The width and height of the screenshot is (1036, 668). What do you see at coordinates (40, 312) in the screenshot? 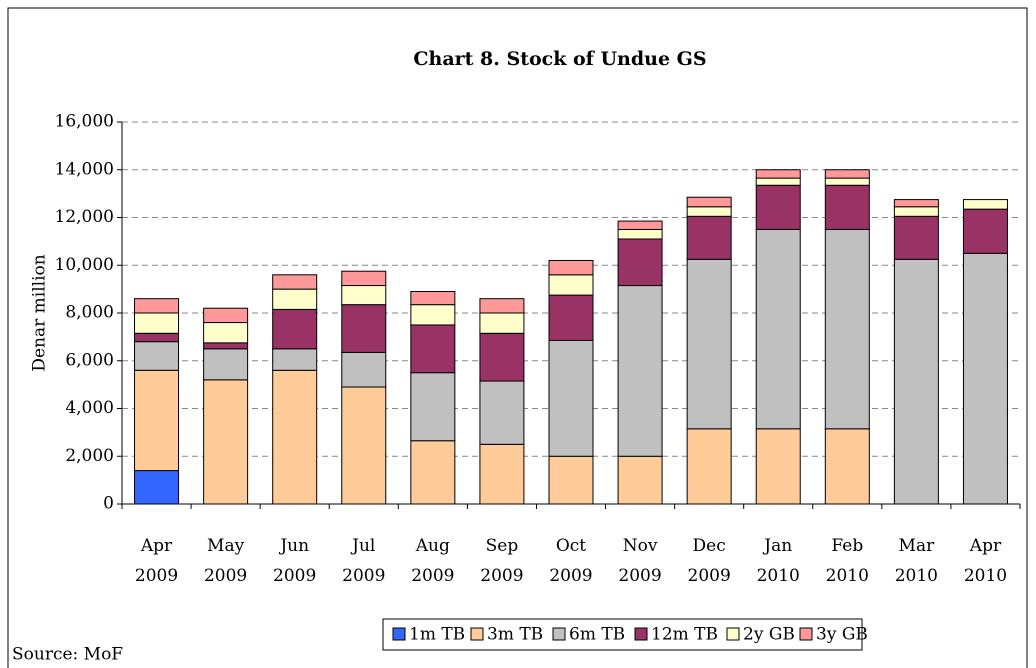
I see `y-axis-label: Denar million` at bounding box center [40, 312].